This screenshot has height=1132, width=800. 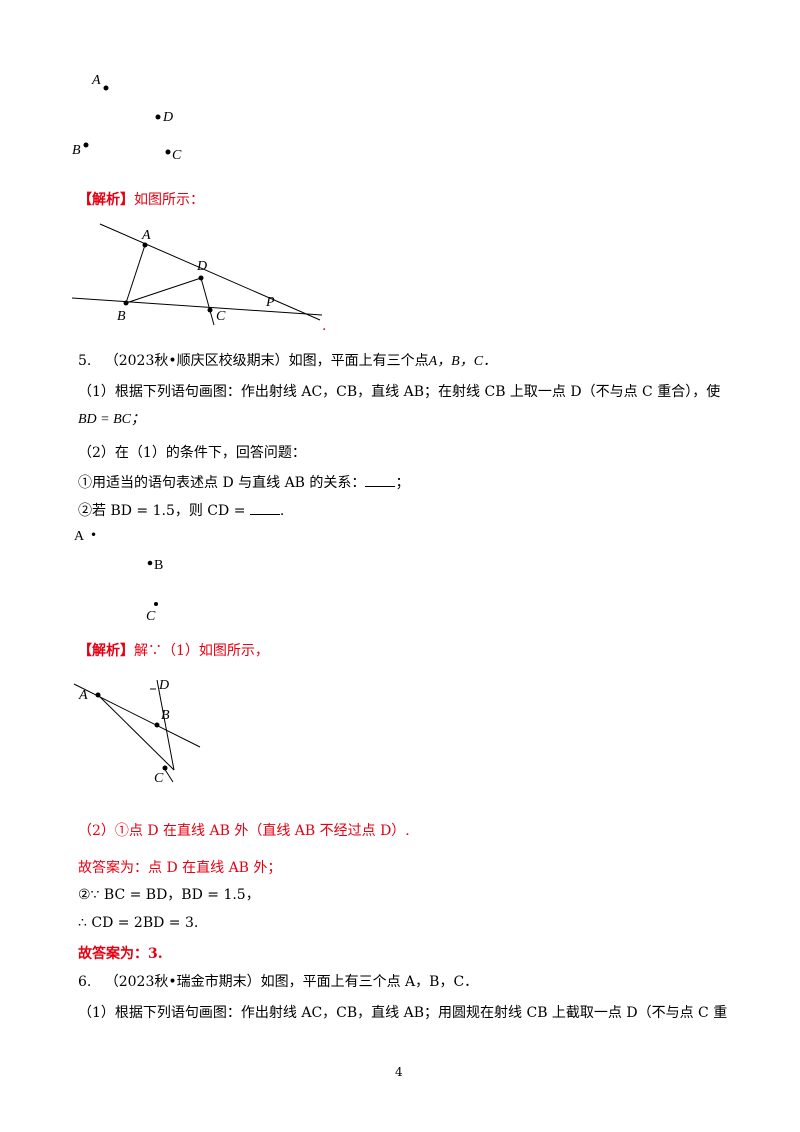 I want to click on question-5-sub2: ②若 BD = 1.5，则 CD = ., so click(x=181, y=510).